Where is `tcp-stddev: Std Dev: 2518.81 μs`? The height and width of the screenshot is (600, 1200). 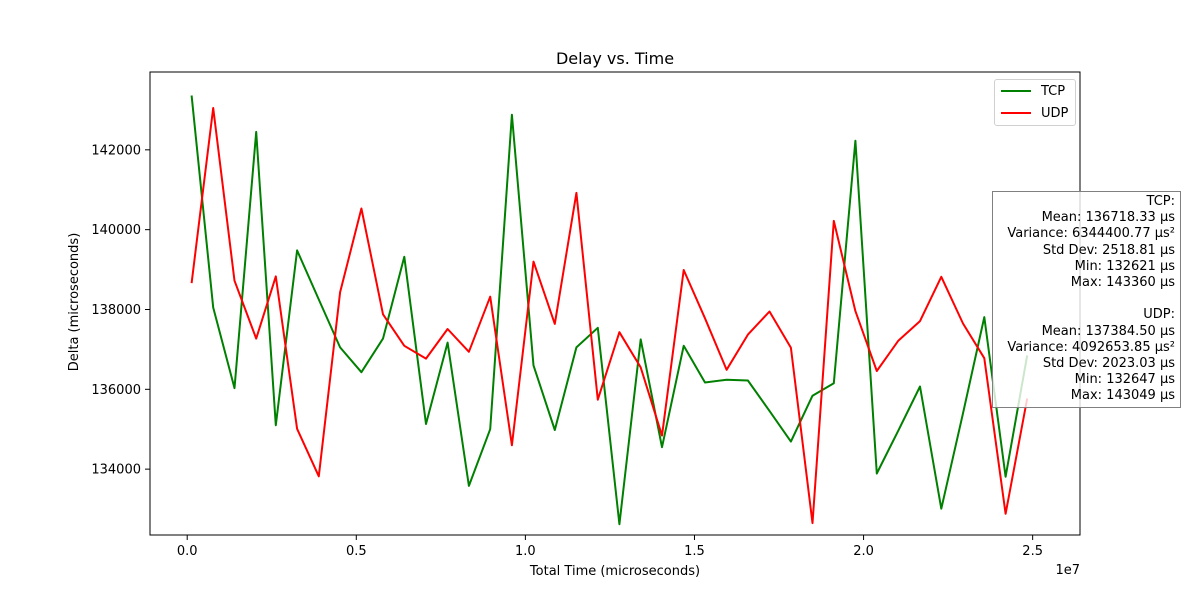
tcp-stddev: Std Dev: 2518.81 μs is located at coordinates (1108, 250).